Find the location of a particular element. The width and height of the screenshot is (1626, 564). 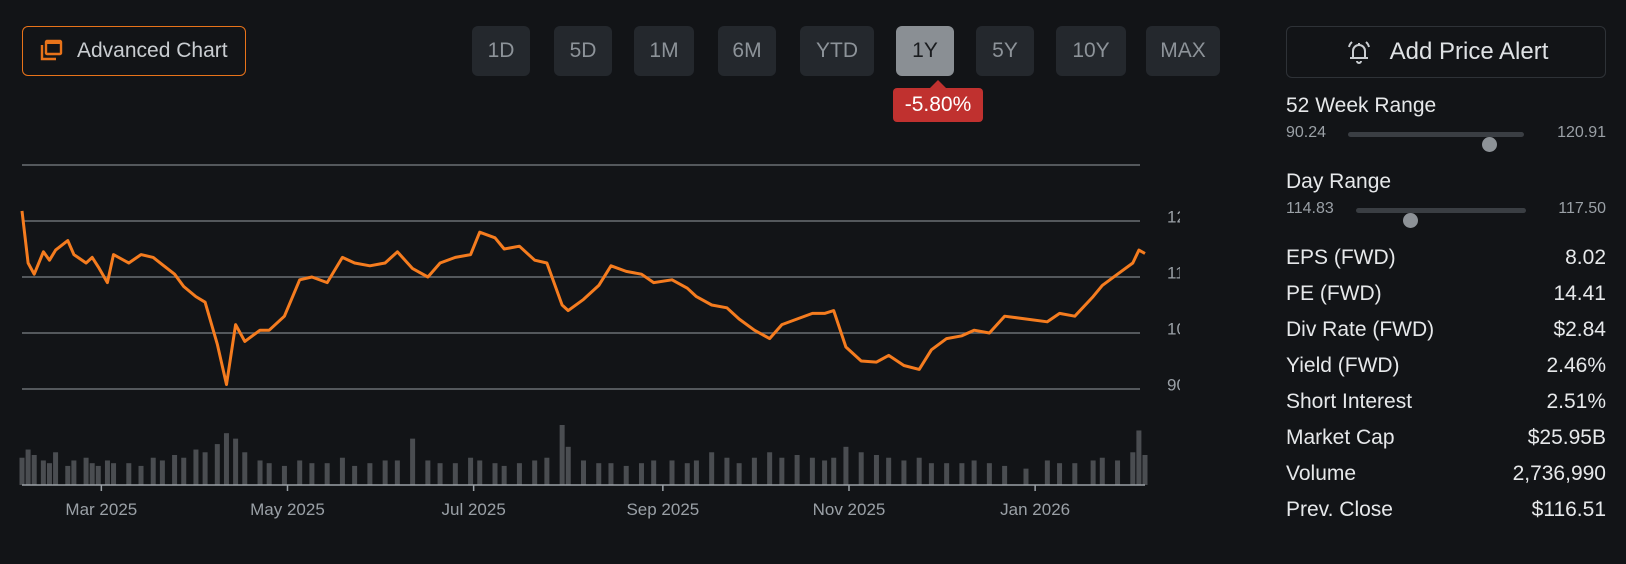

range-button-1m: 1M is located at coordinates (664, 51).